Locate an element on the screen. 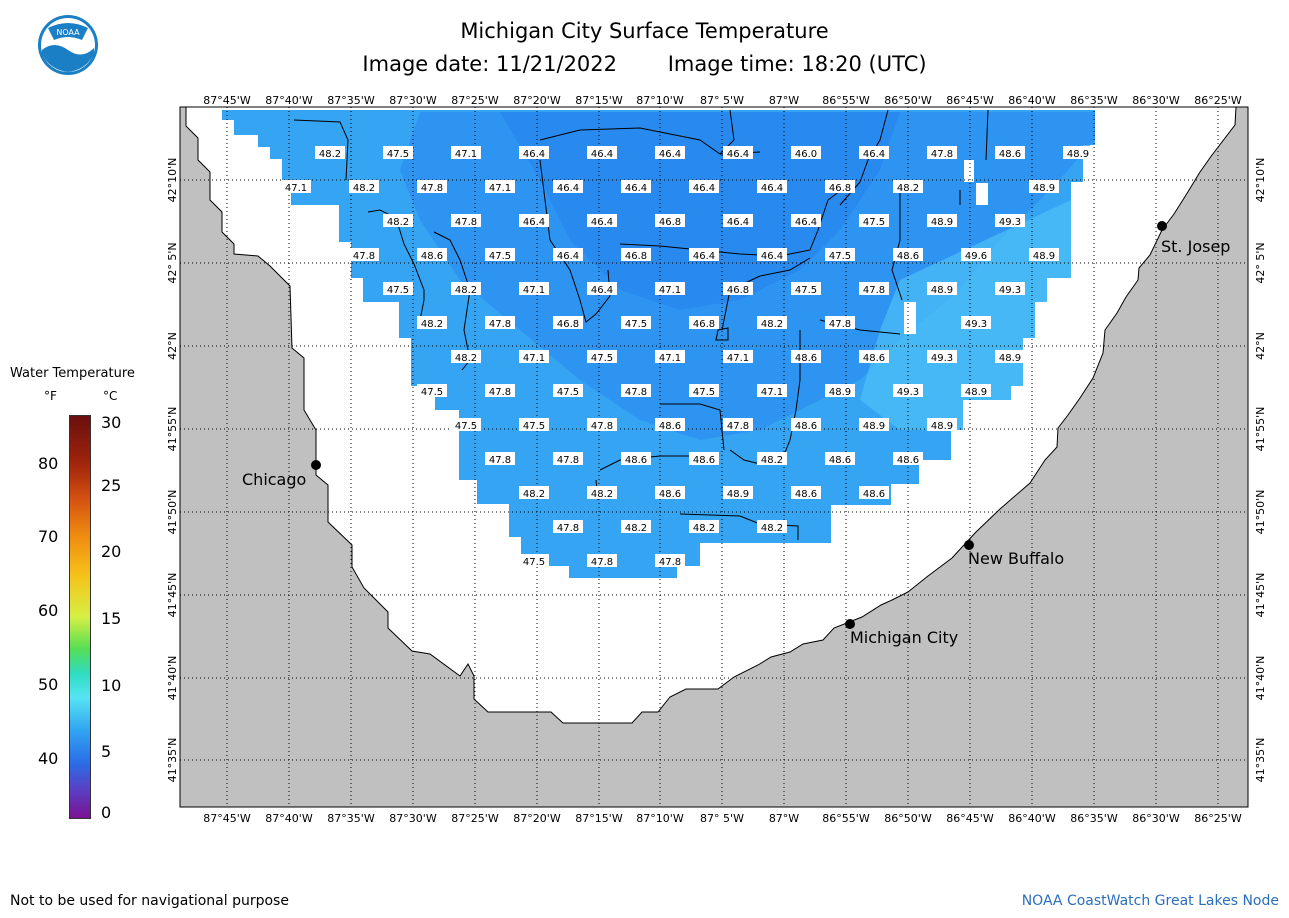 Image resolution: width=1289 pixels, height=918 pixels. longitude-label: 87° 5'W is located at coordinates (722, 100).